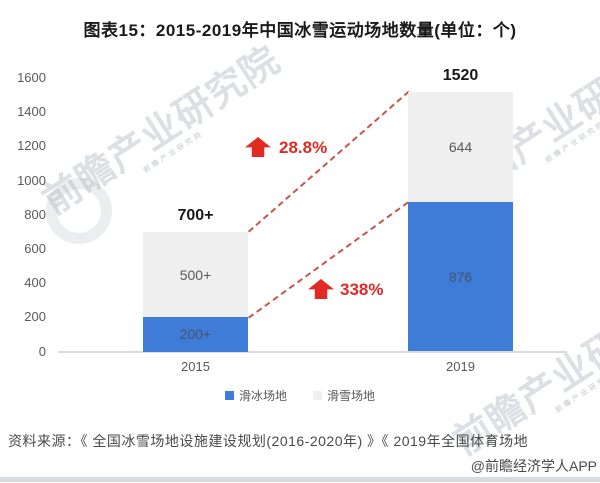 The height and width of the screenshot is (483, 600). I want to click on bar-segment-2019-0: 876, so click(460, 276).